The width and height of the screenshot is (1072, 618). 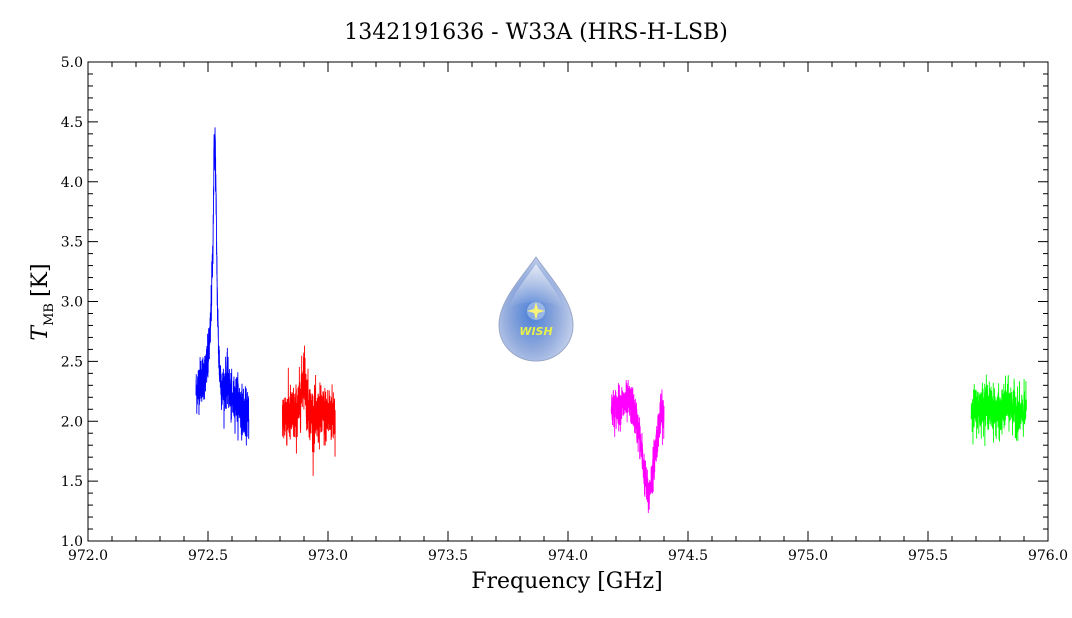 I want to click on y-tick-label: 2.5, so click(x=72, y=362).